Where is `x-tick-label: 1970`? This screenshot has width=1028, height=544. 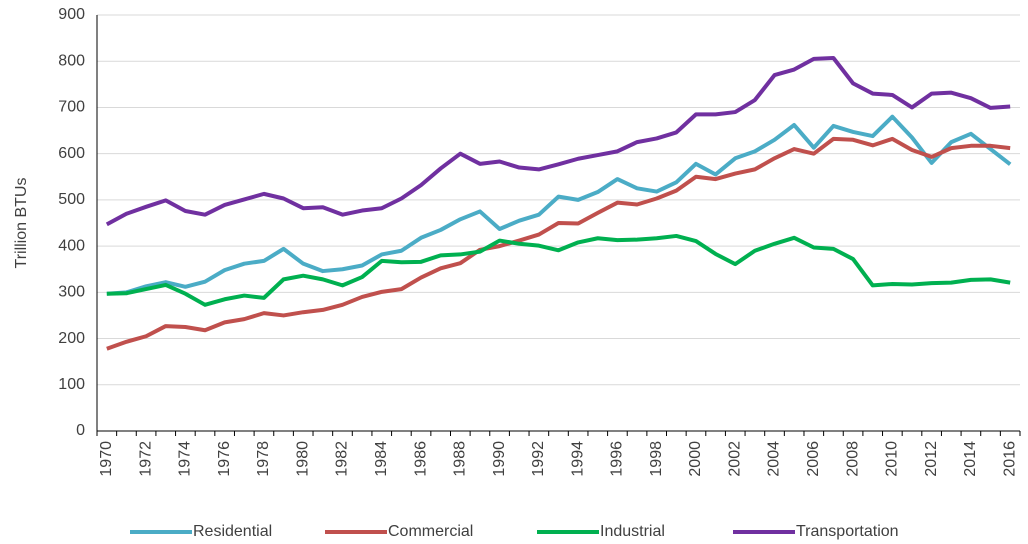 x-tick-label: 1970 is located at coordinates (106, 459).